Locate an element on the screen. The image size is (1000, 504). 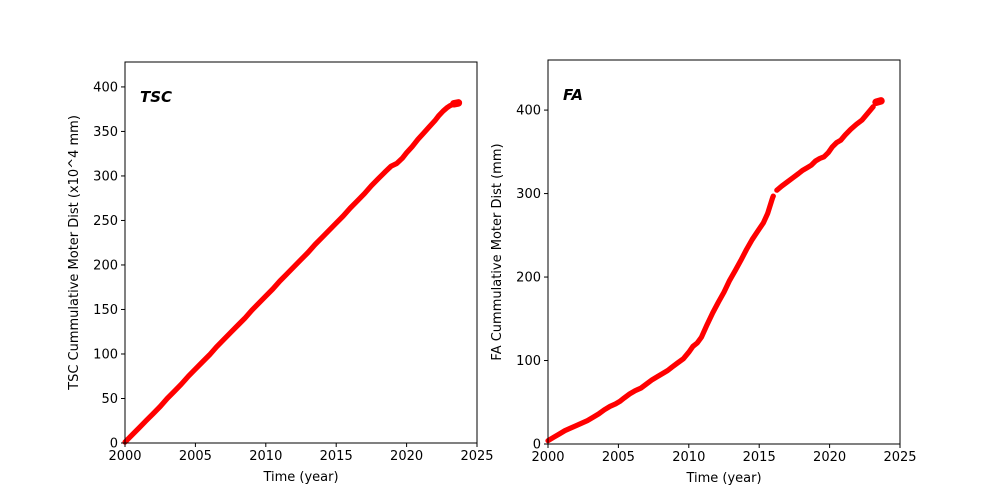
y-tick-label: 250 is located at coordinates (105, 221).